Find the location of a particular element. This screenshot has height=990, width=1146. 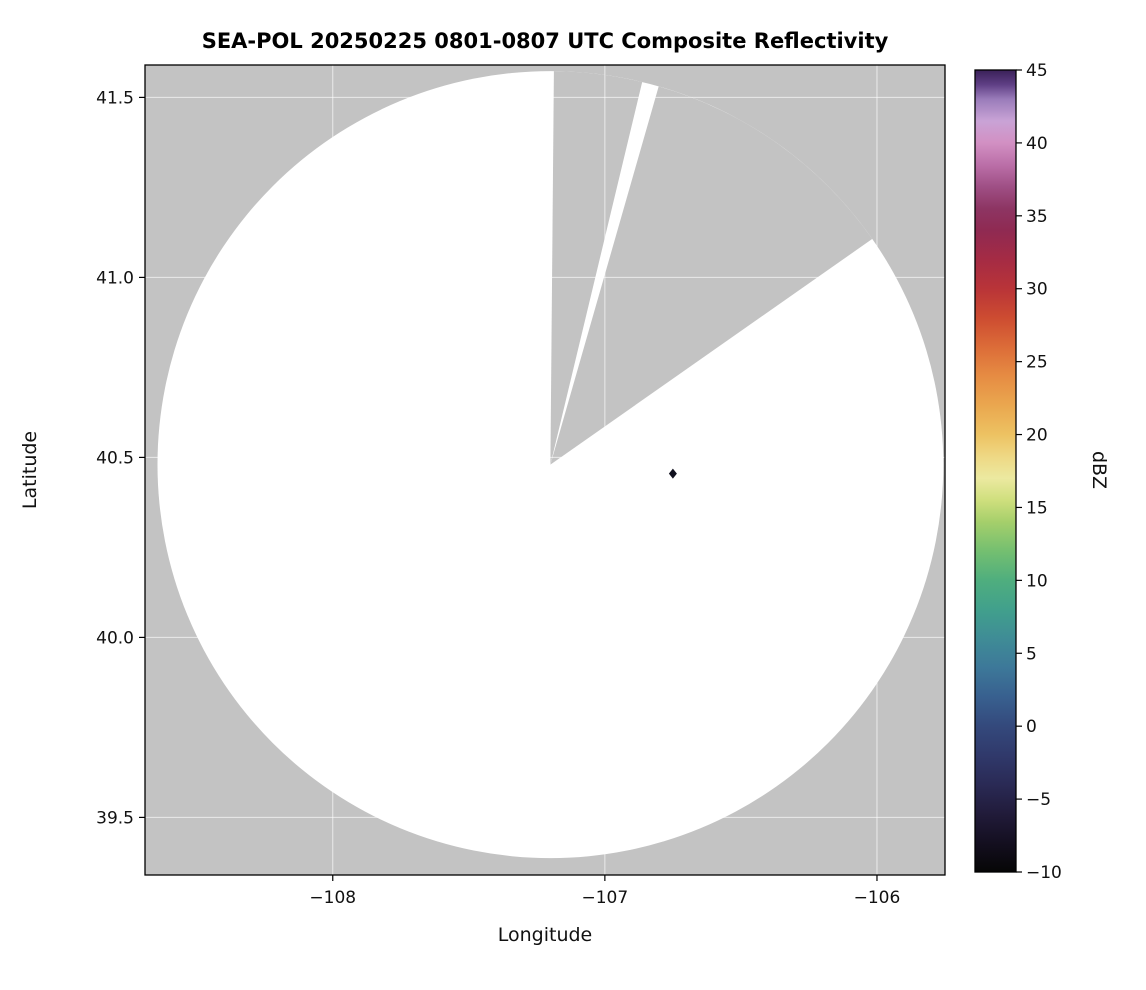

colorbar-tick-label: 25 is located at coordinates (1037, 363).